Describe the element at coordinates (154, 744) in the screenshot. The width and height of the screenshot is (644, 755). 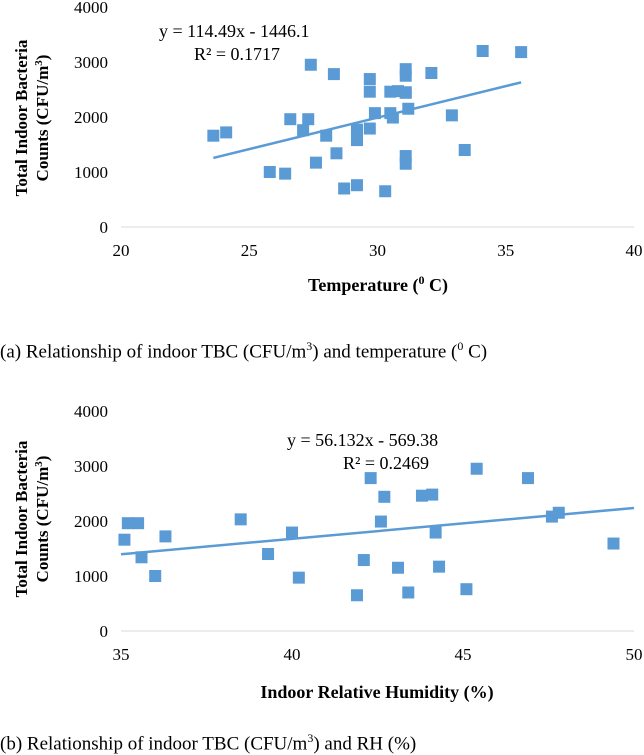
I see `caption-b-text: (b) Relationship of indoor TBC (CFU/m` at that location.